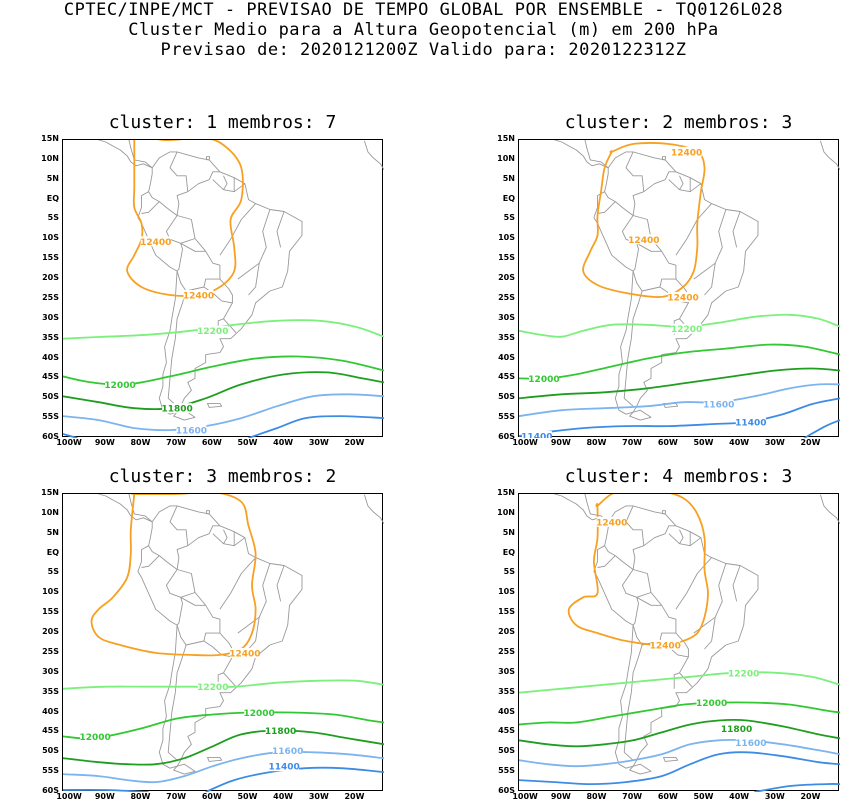 This screenshot has height=803, width=847. I want to click on map-panel-4: 12400 12400 12200 12000 11800 11600, so click(679, 642).